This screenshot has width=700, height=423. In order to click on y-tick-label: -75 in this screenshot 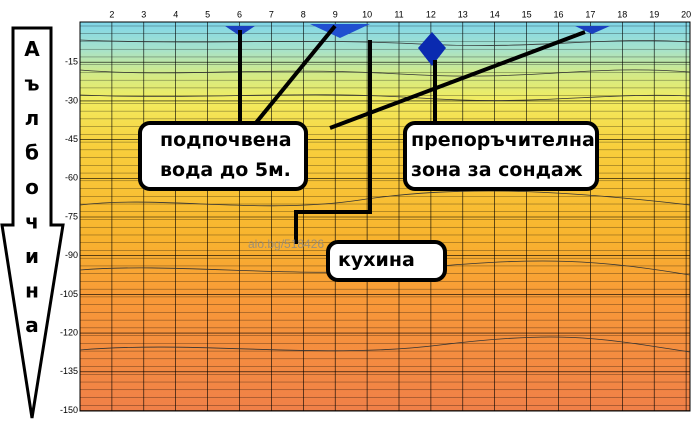, I will do `click(71, 216)`.